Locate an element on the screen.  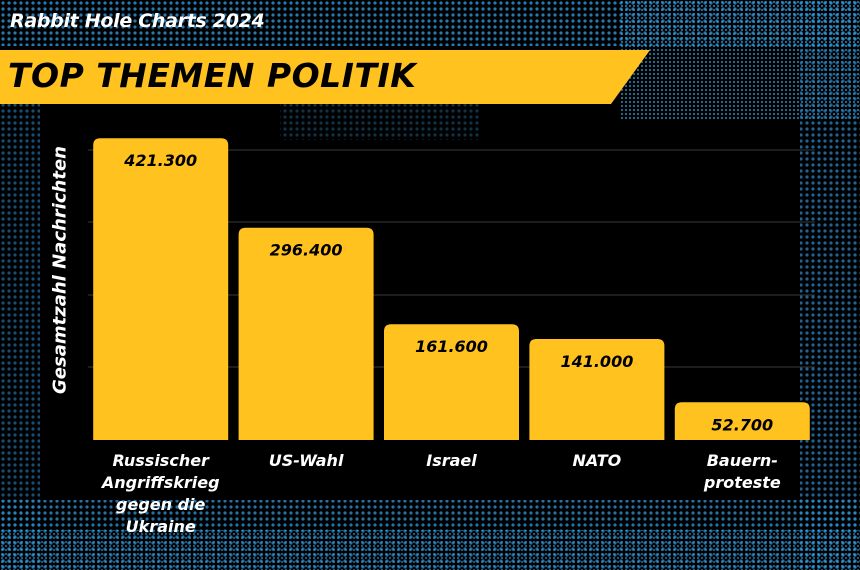
bar-value-label: 296.400 is located at coordinates (306, 250).